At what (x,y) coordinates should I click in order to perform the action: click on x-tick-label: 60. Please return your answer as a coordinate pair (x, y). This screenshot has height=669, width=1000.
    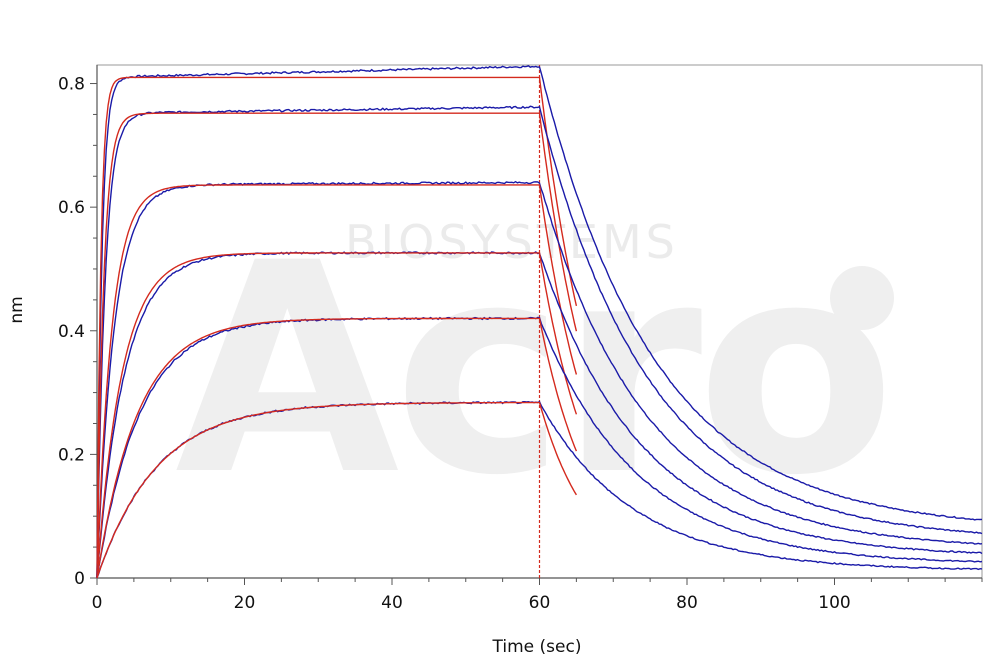
    Looking at the image, I should click on (540, 603).